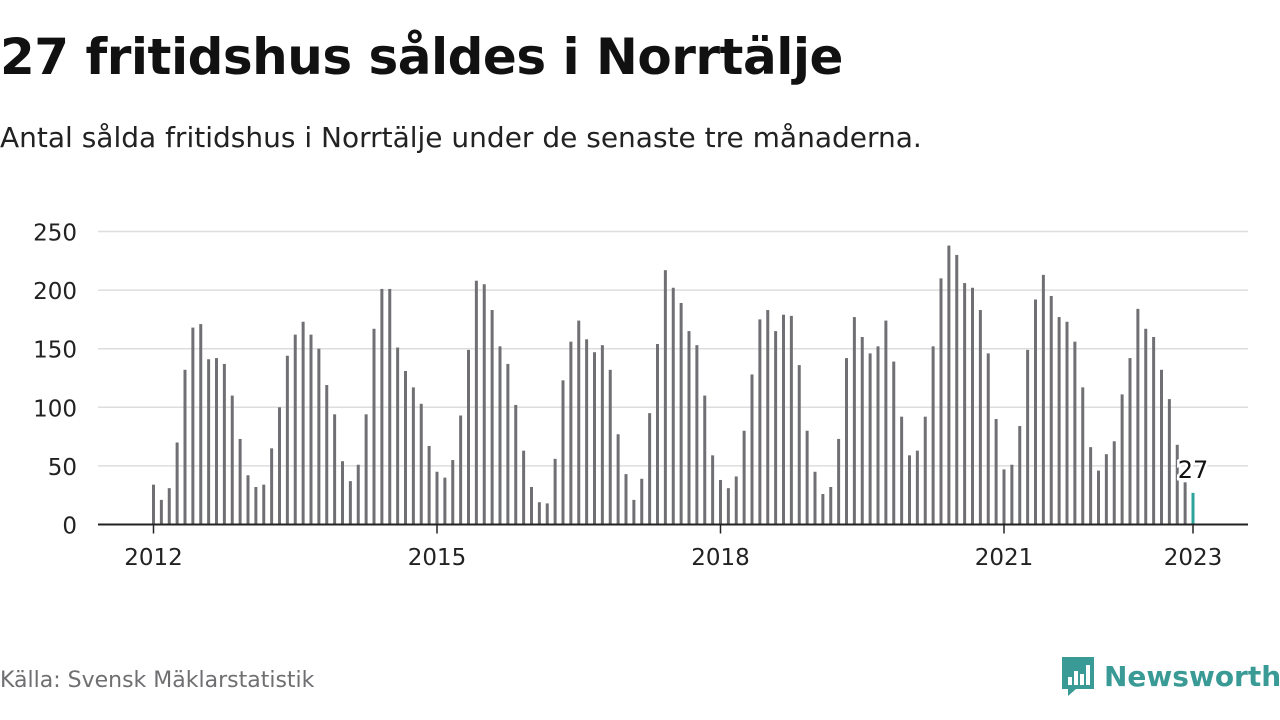  What do you see at coordinates (1192, 676) in the screenshot?
I see `brand-name: Newsworthy` at bounding box center [1192, 676].